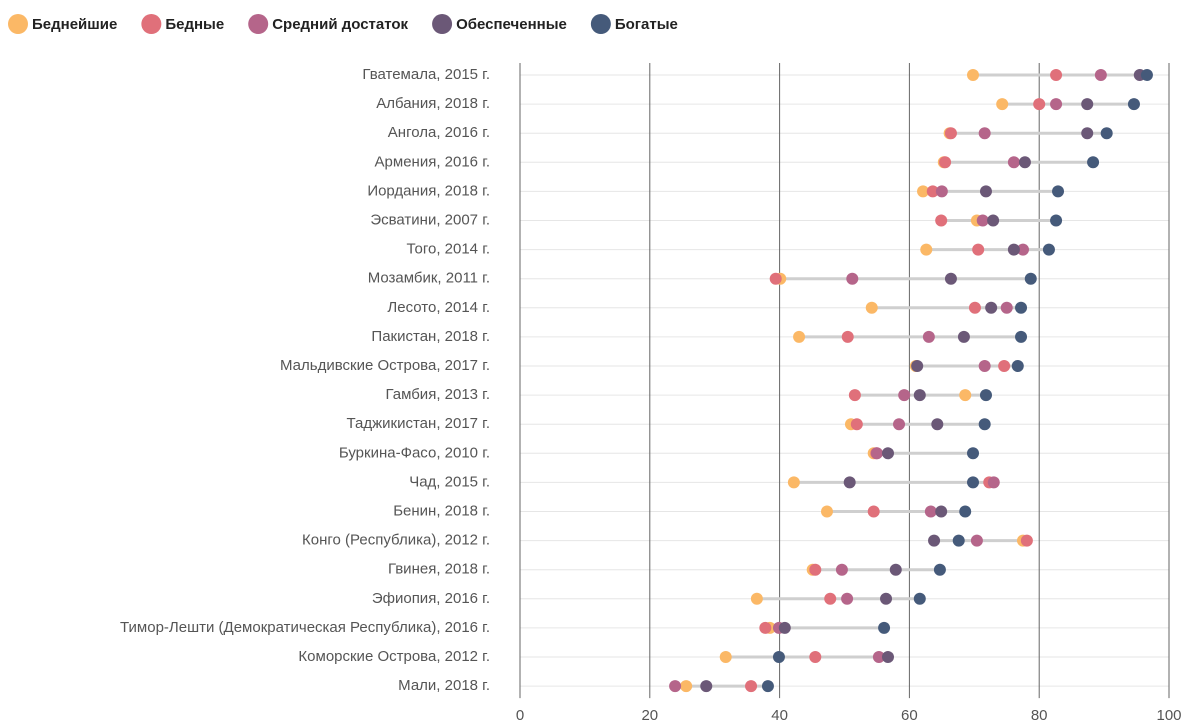 The image size is (1185, 726). Describe the element at coordinates (340, 24) in the screenshot. I see `legend-label: Средний достаток` at that location.